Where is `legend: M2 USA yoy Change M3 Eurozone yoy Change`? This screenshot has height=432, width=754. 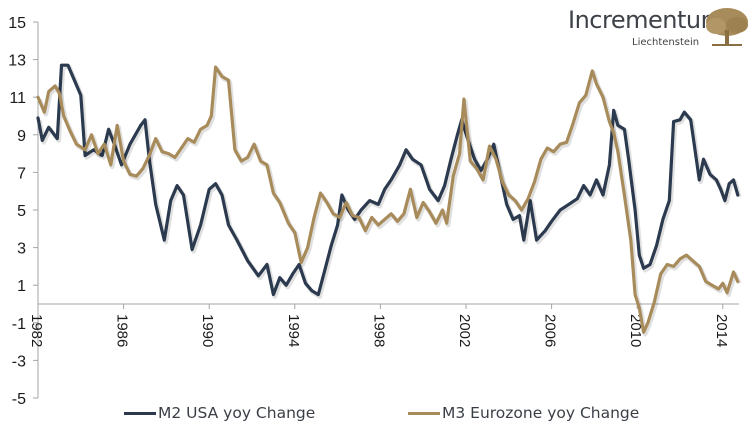 legend: M2 USA yoy Change M3 Eurozone yoy Change is located at coordinates (377, 416).